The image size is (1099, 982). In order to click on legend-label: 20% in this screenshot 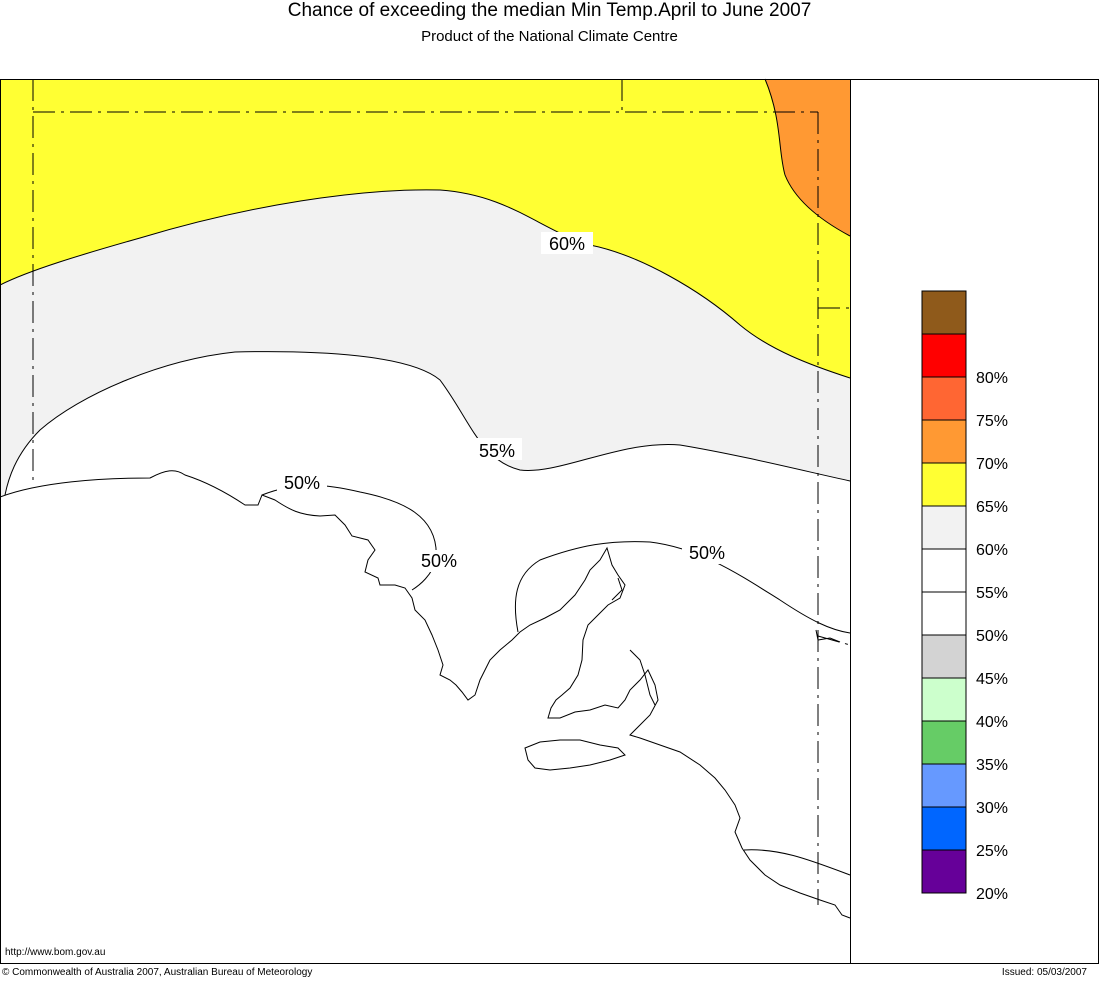, I will do `click(992, 894)`.